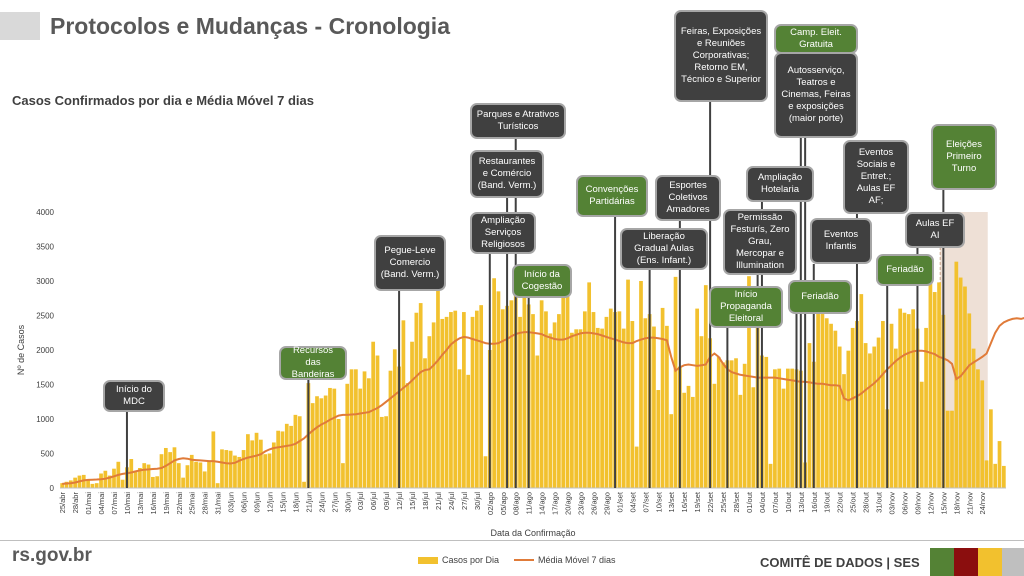 This screenshot has height=576, width=1024. I want to click on x-tick-label: 03/nov, so click(892, 503).